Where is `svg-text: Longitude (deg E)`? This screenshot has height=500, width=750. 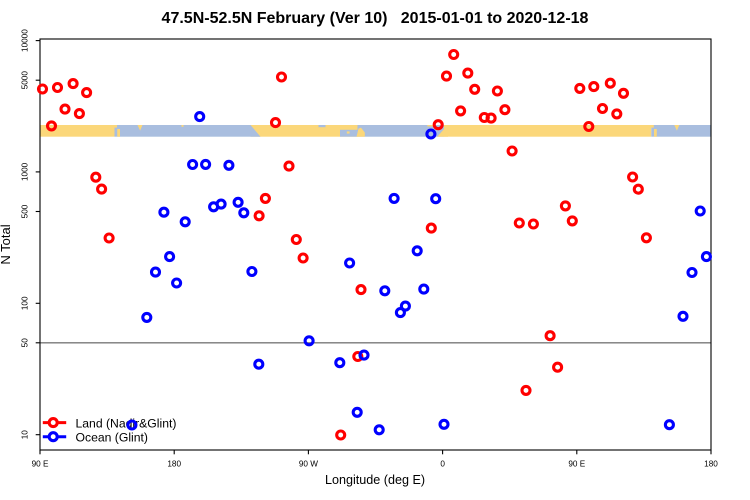
svg-text: Longitude (deg E) is located at coordinates (375, 480).